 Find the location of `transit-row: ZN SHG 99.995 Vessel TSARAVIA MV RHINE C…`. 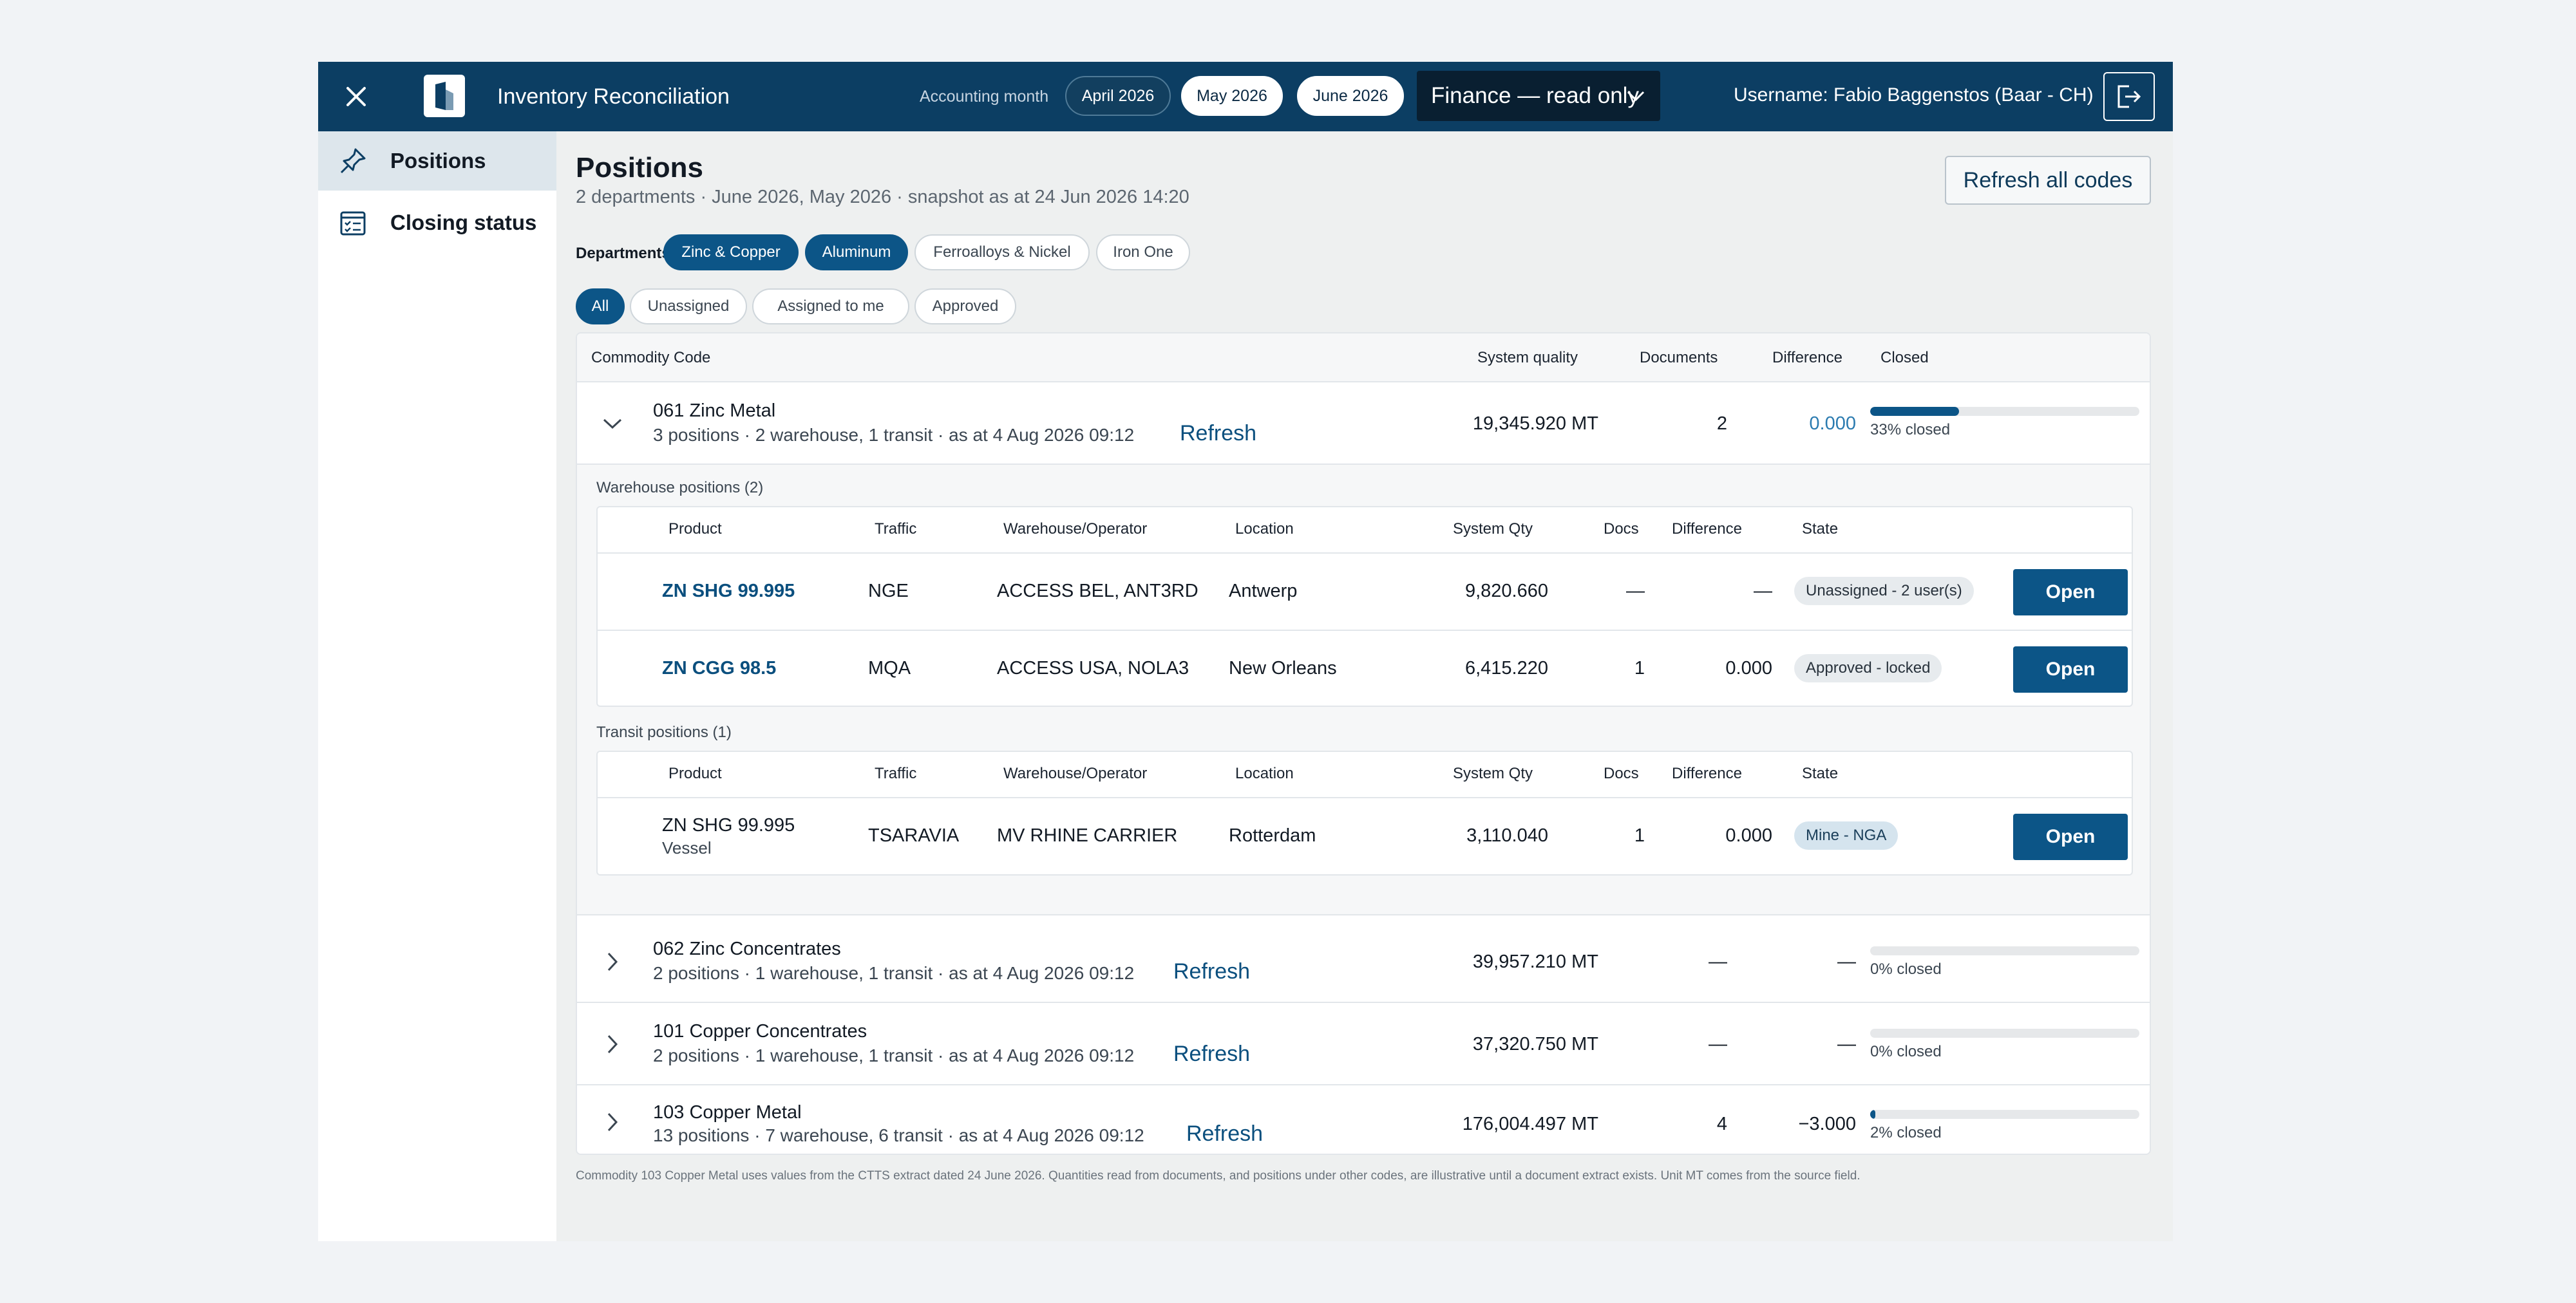

transit-row: ZN SHG 99.995 Vessel TSARAVIA MV RHINE C… is located at coordinates (1365, 836).